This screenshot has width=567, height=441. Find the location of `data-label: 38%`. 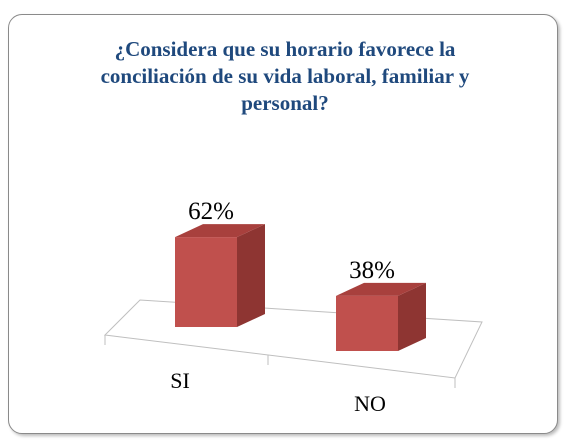

data-label: 38% is located at coordinates (372, 270).